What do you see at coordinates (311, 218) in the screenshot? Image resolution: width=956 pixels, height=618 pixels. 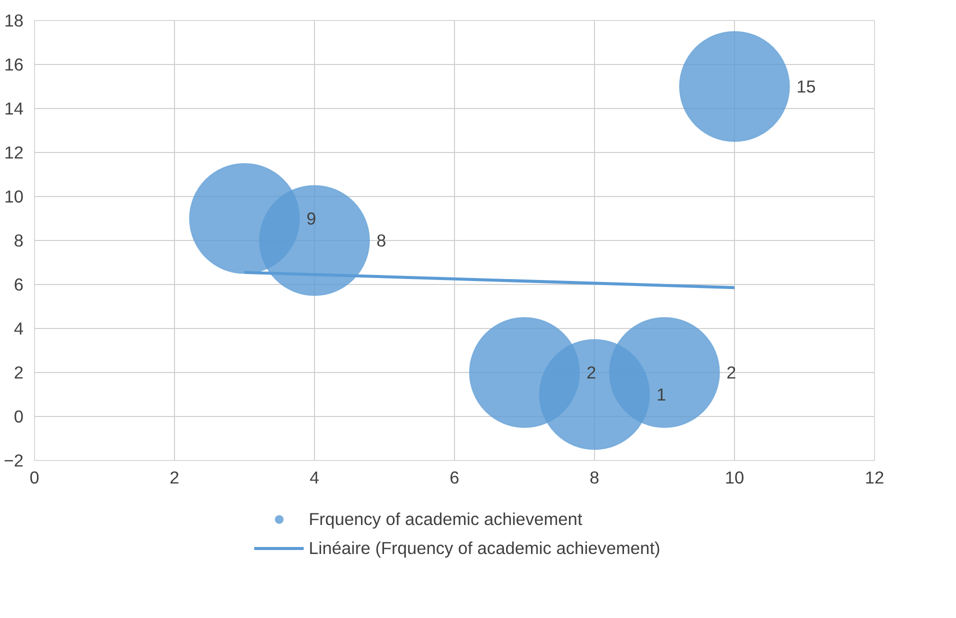 I see `data-label: 9` at bounding box center [311, 218].